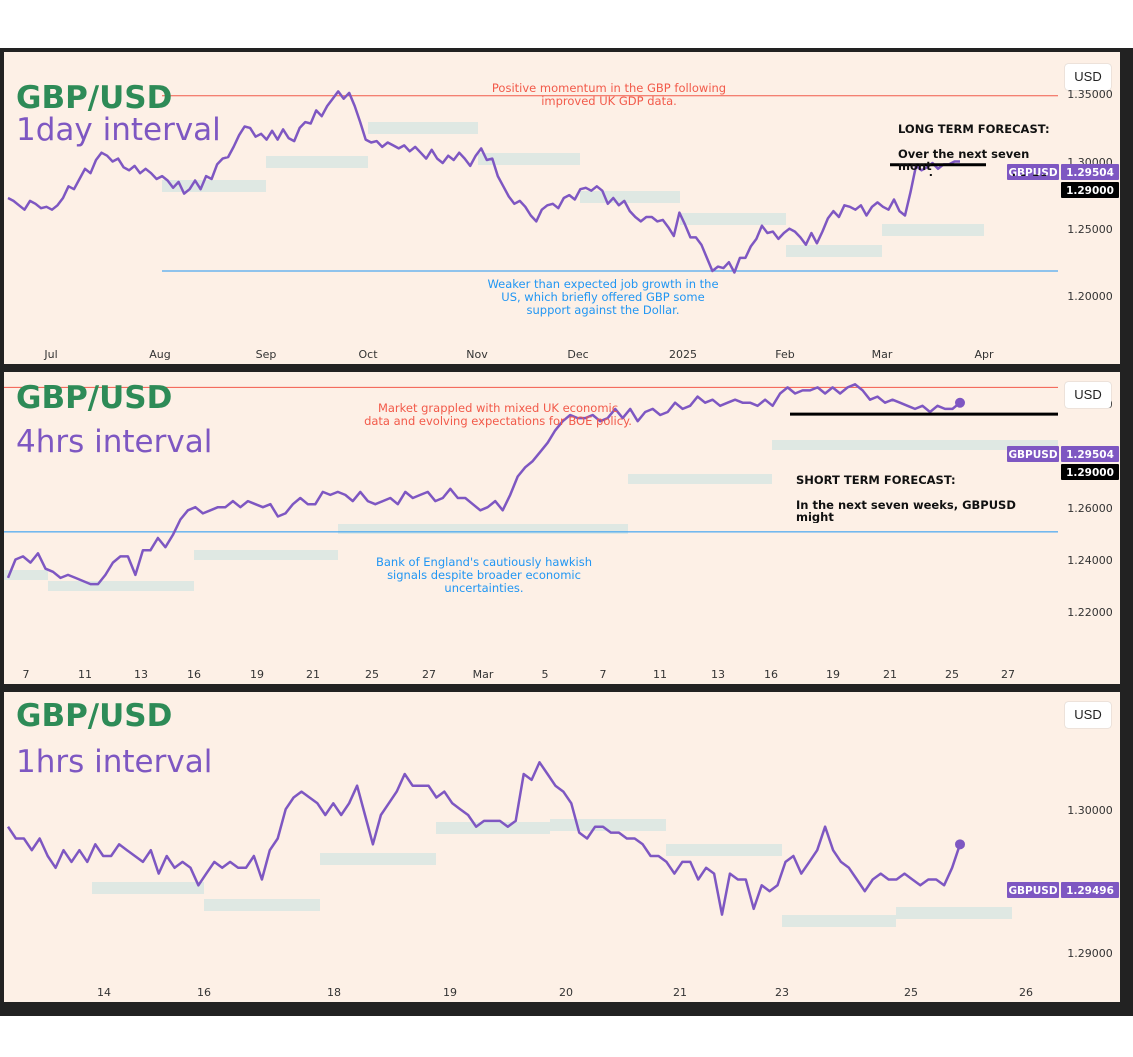 Image resolution: width=1133 pixels, height=1057 pixels. What do you see at coordinates (50, 354) in the screenshot?
I see `x-tick-label: Jul` at bounding box center [50, 354].